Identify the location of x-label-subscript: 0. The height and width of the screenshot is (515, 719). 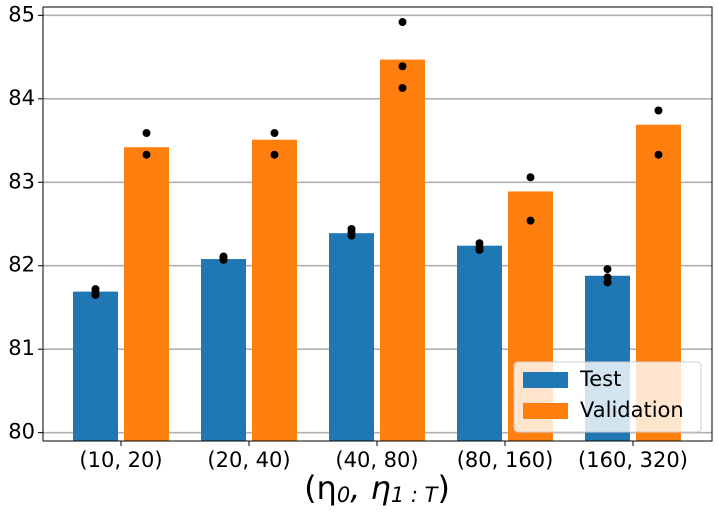
(343, 495).